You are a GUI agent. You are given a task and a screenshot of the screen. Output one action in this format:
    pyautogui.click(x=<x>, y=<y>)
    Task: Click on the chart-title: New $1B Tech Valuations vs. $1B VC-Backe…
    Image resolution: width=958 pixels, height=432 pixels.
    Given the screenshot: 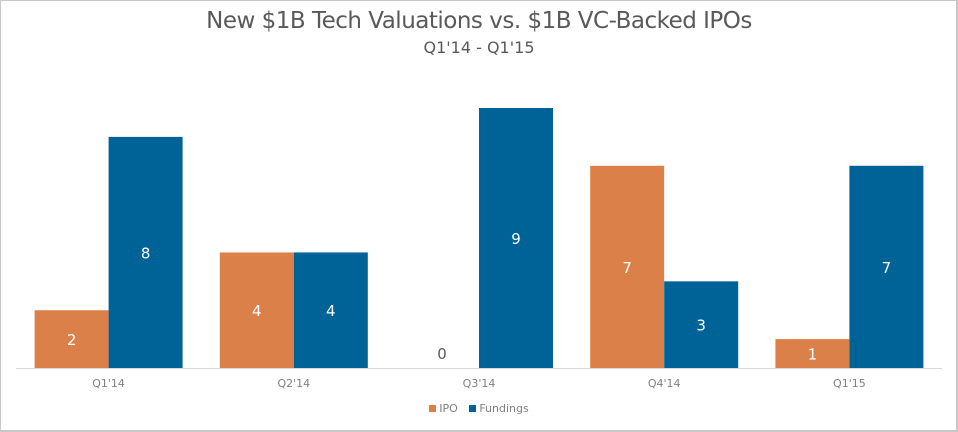 What is the action you would take?
    pyautogui.click(x=479, y=21)
    